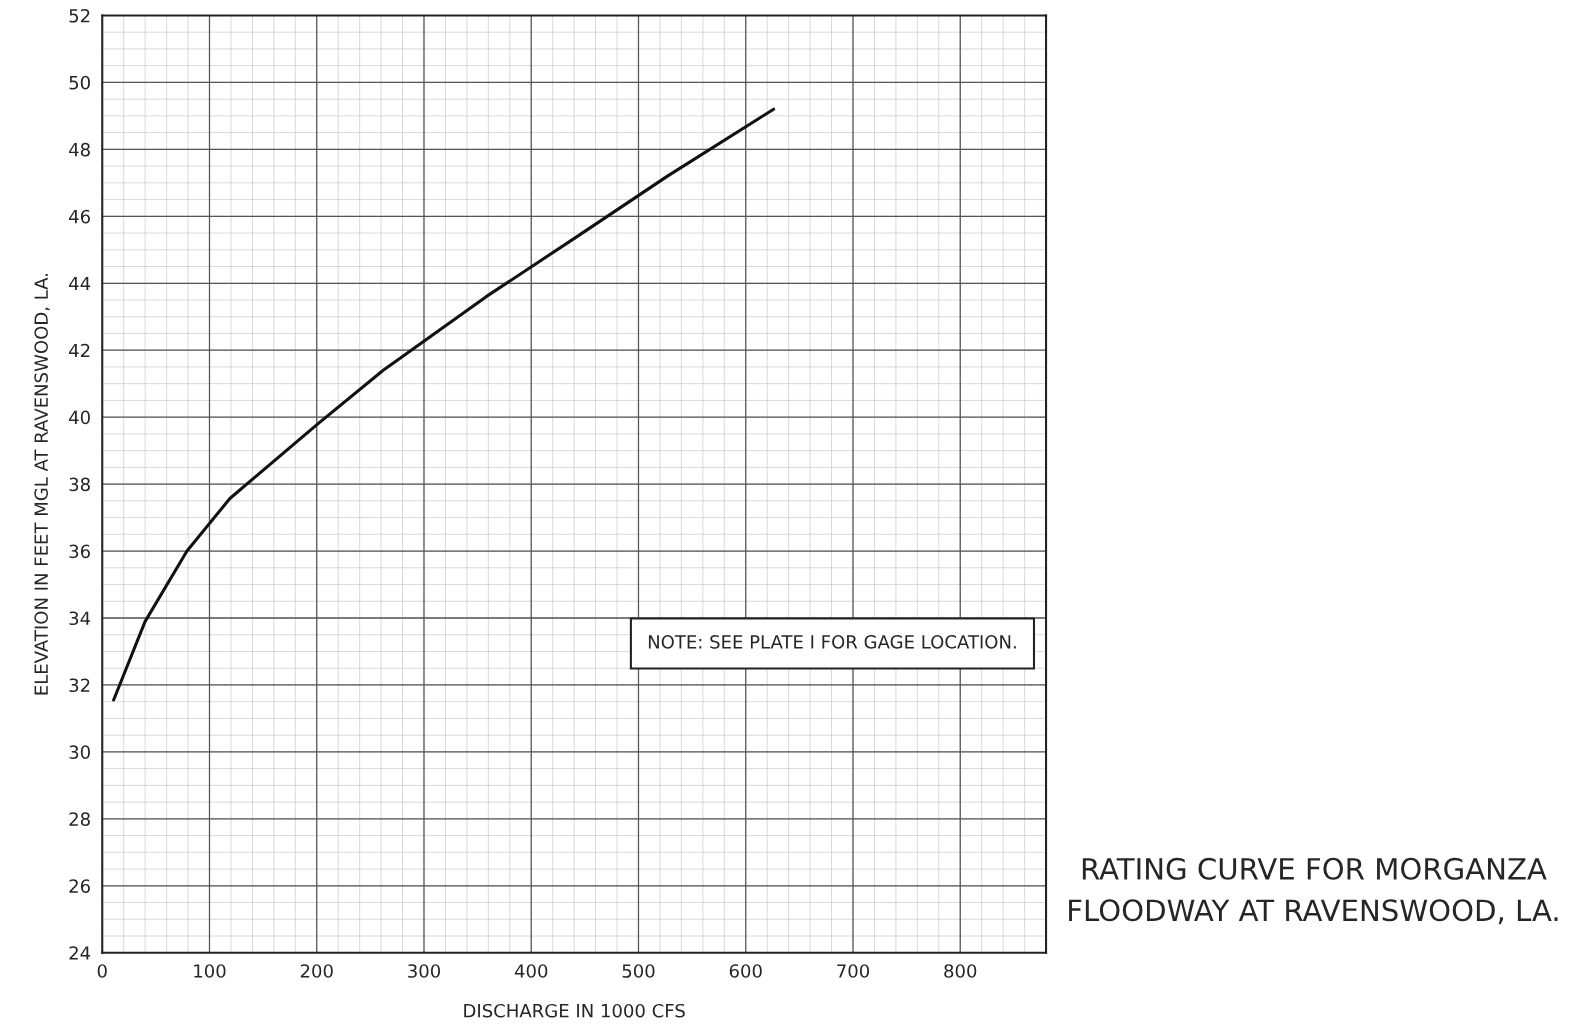 This screenshot has height=1030, width=1573. I want to click on y-tick-label: 52, so click(79, 15).